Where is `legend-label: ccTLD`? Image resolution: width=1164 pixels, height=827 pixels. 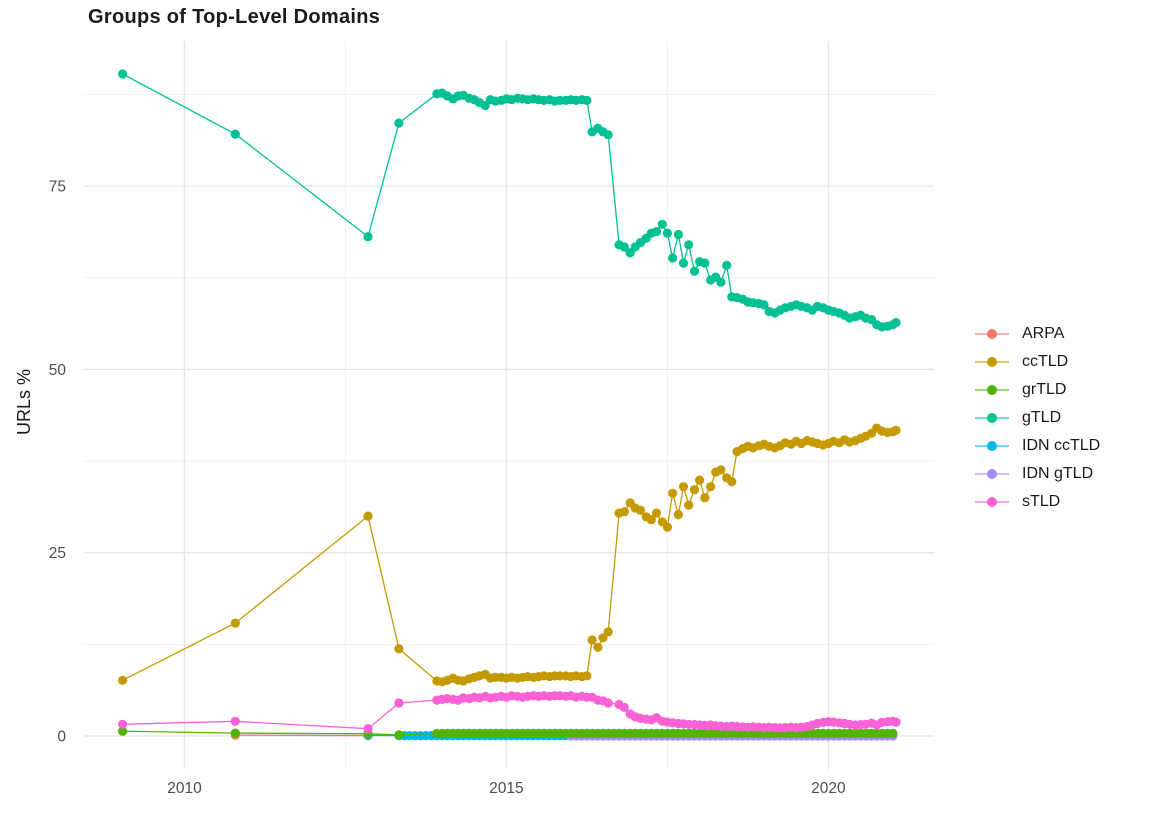 legend-label: ccTLD is located at coordinates (1045, 361).